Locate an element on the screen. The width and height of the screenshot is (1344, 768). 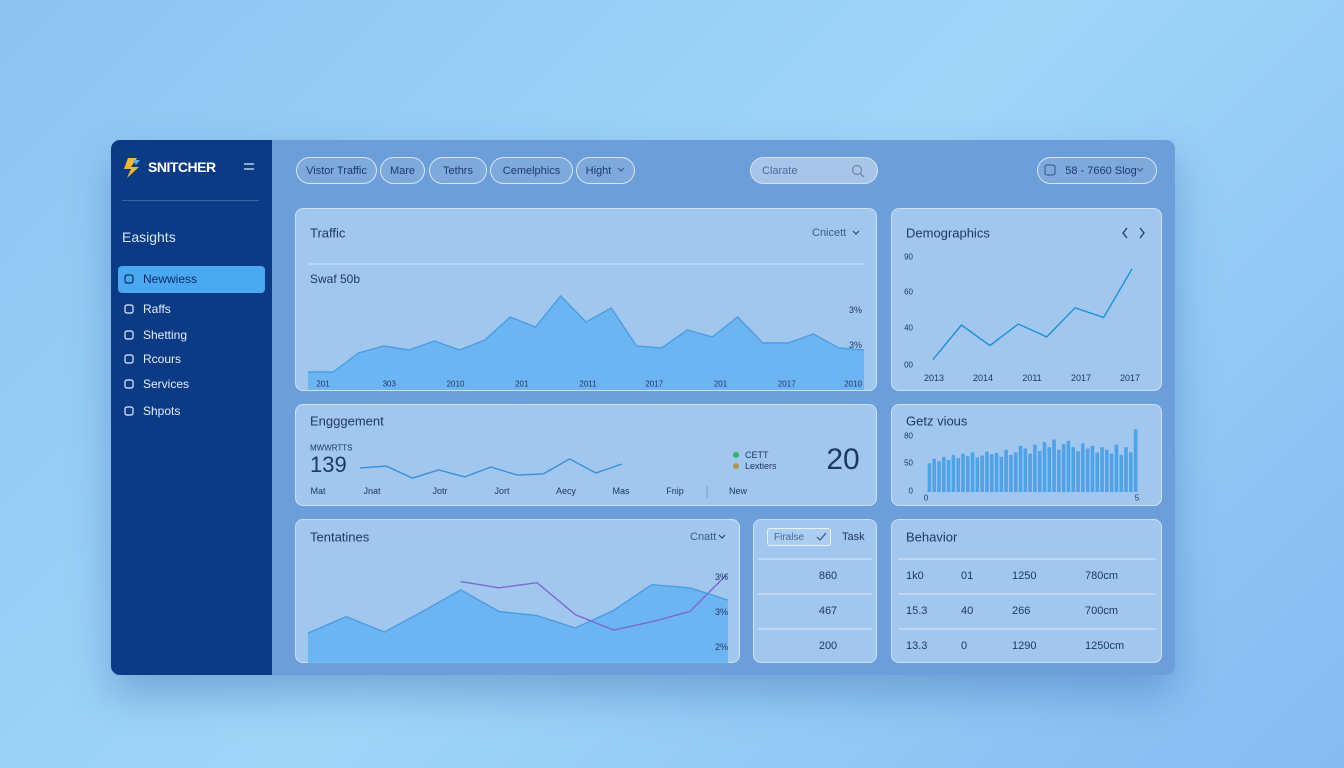
logo-icon is located at coordinates (132, 168).